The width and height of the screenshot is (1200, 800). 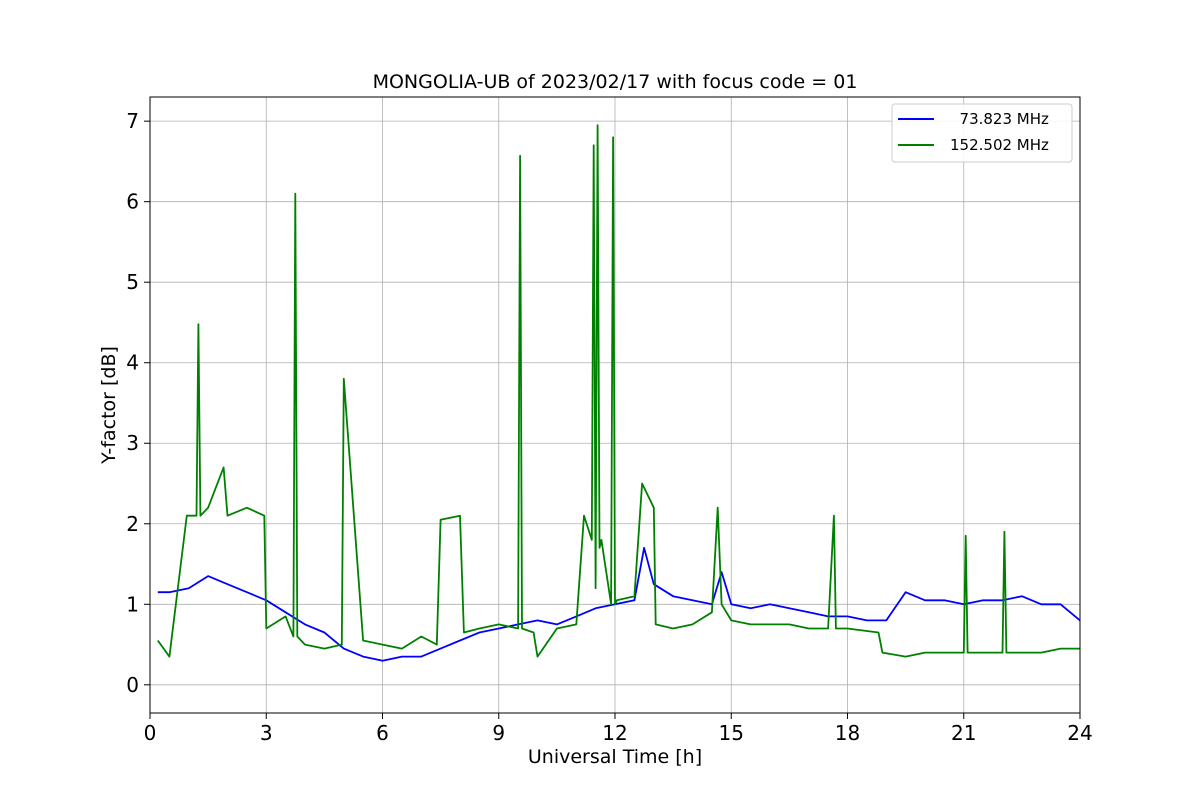 I want to click on legend-label-series-1: 73.823 MHz, so click(x=999, y=119).